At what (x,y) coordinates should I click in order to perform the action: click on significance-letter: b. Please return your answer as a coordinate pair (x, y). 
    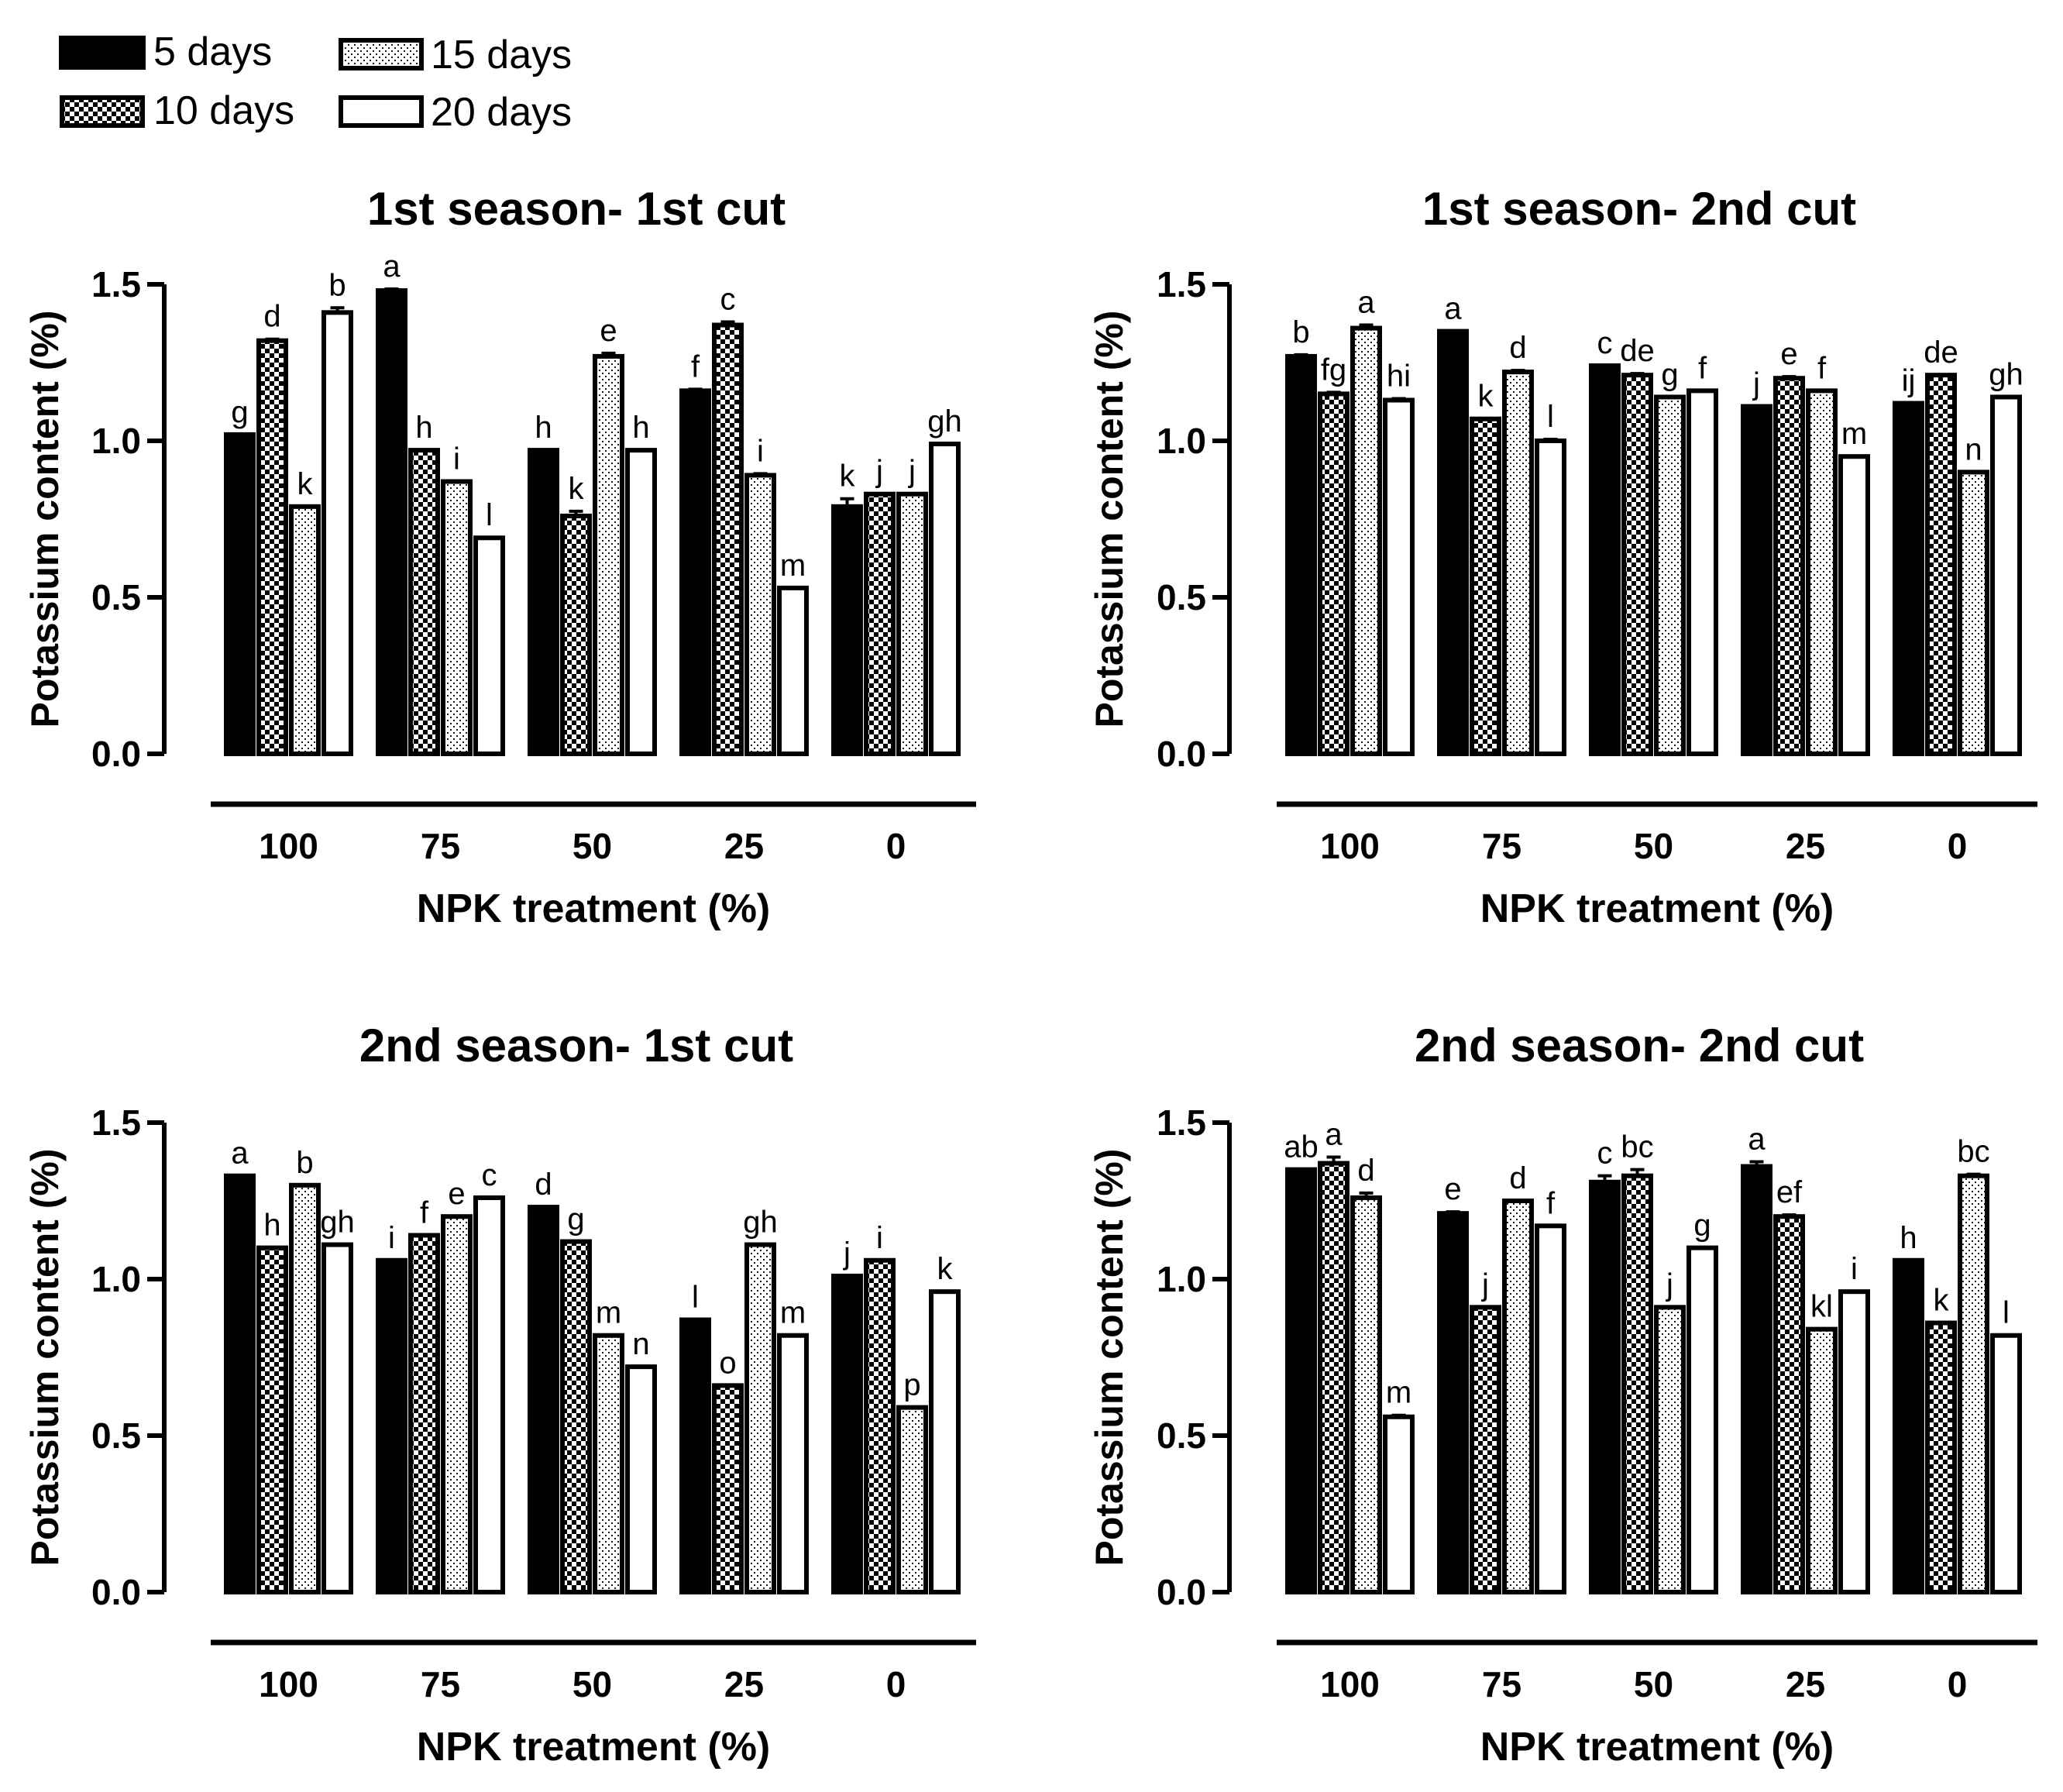
    Looking at the image, I should click on (337, 285).